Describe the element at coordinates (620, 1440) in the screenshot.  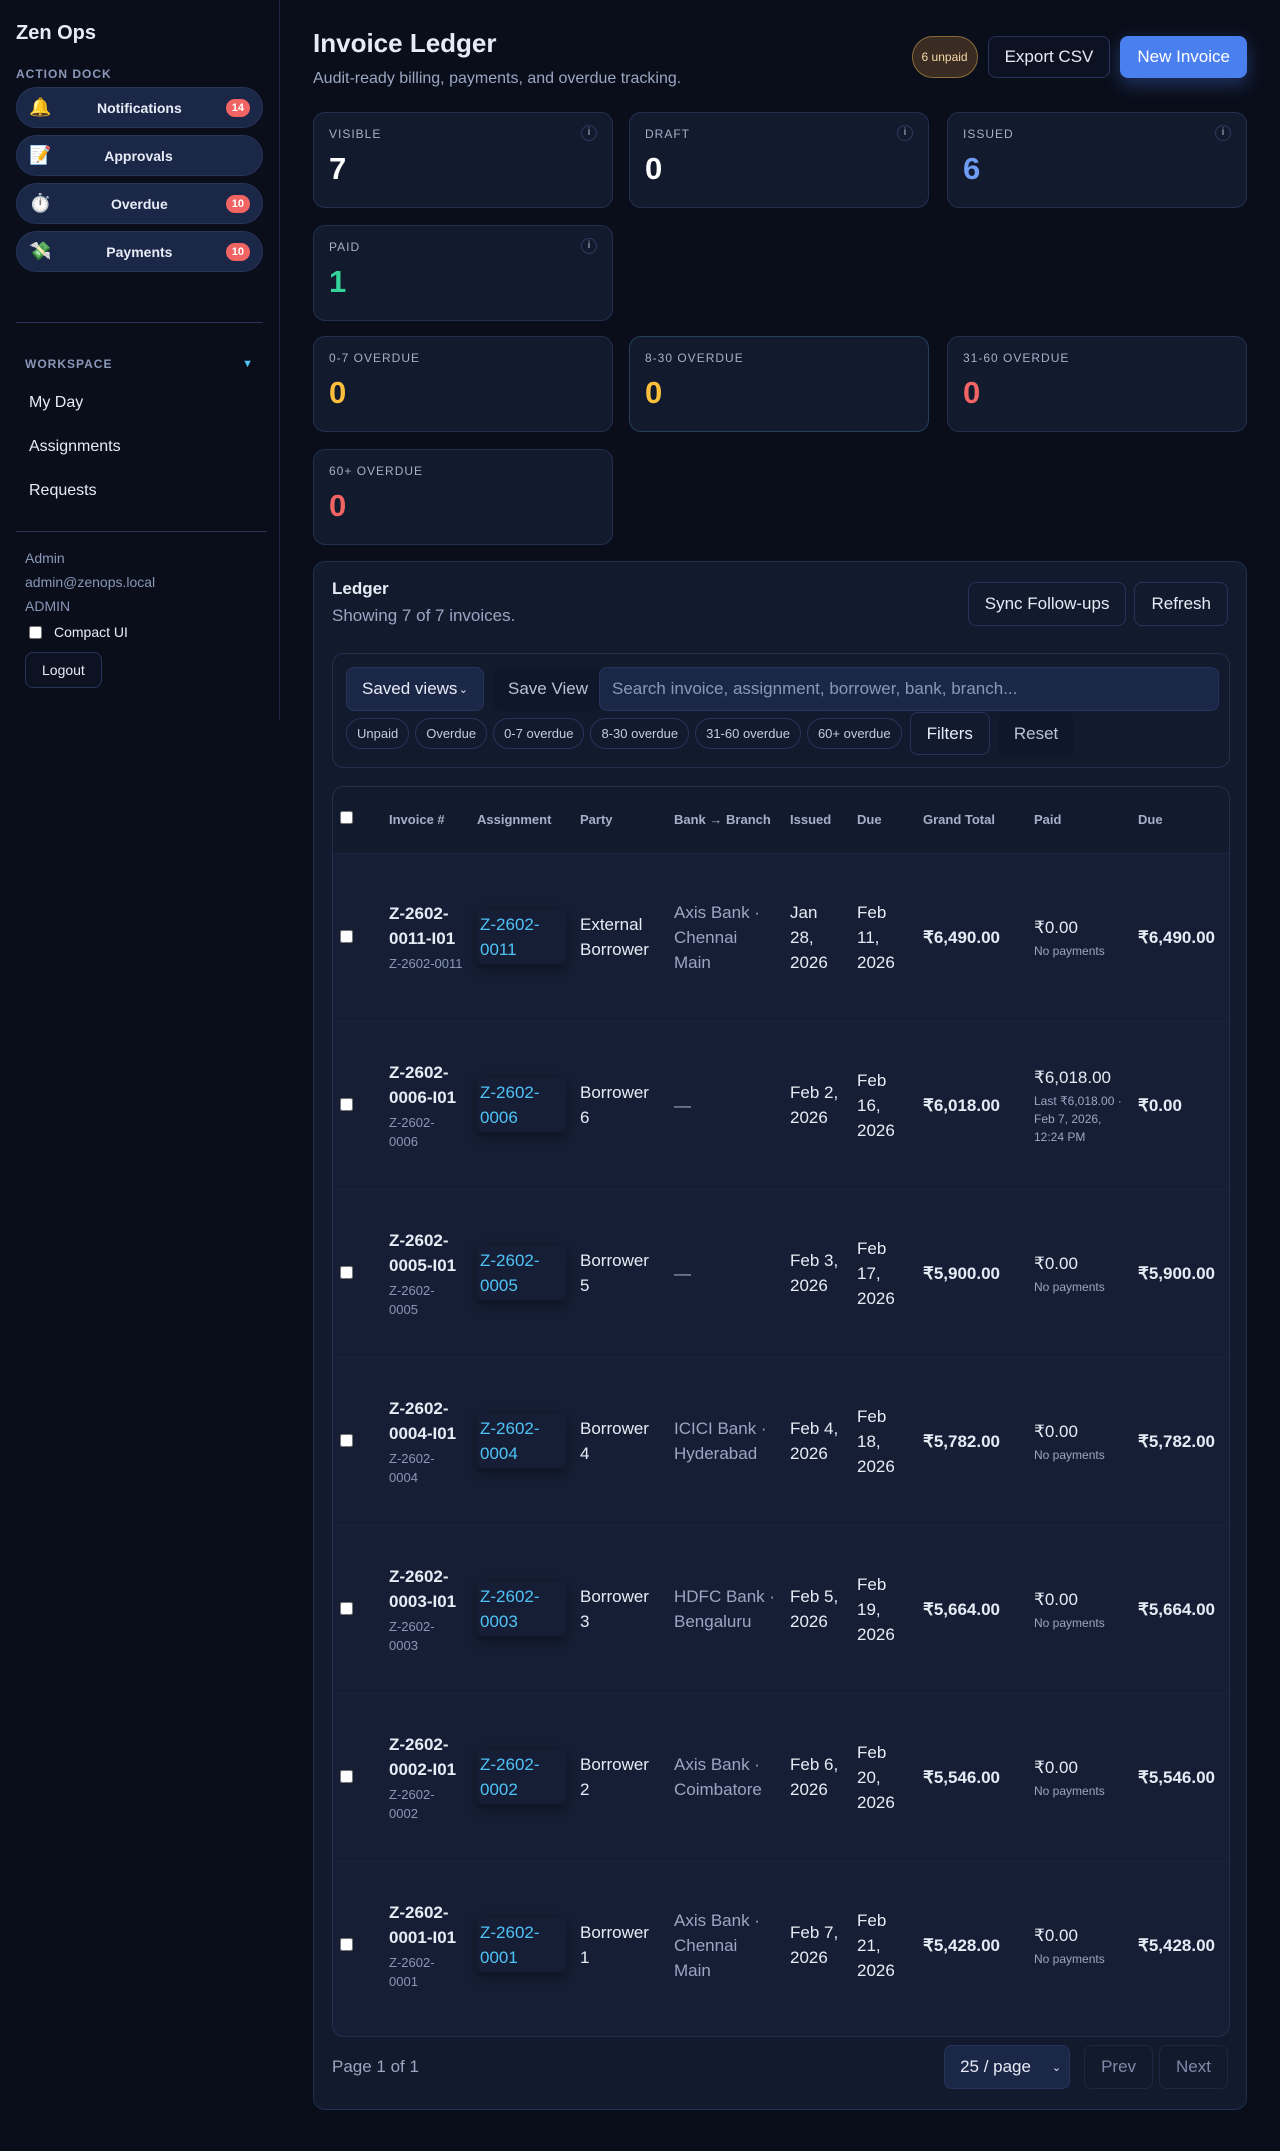
I see `party-cell: Borrower 4` at that location.